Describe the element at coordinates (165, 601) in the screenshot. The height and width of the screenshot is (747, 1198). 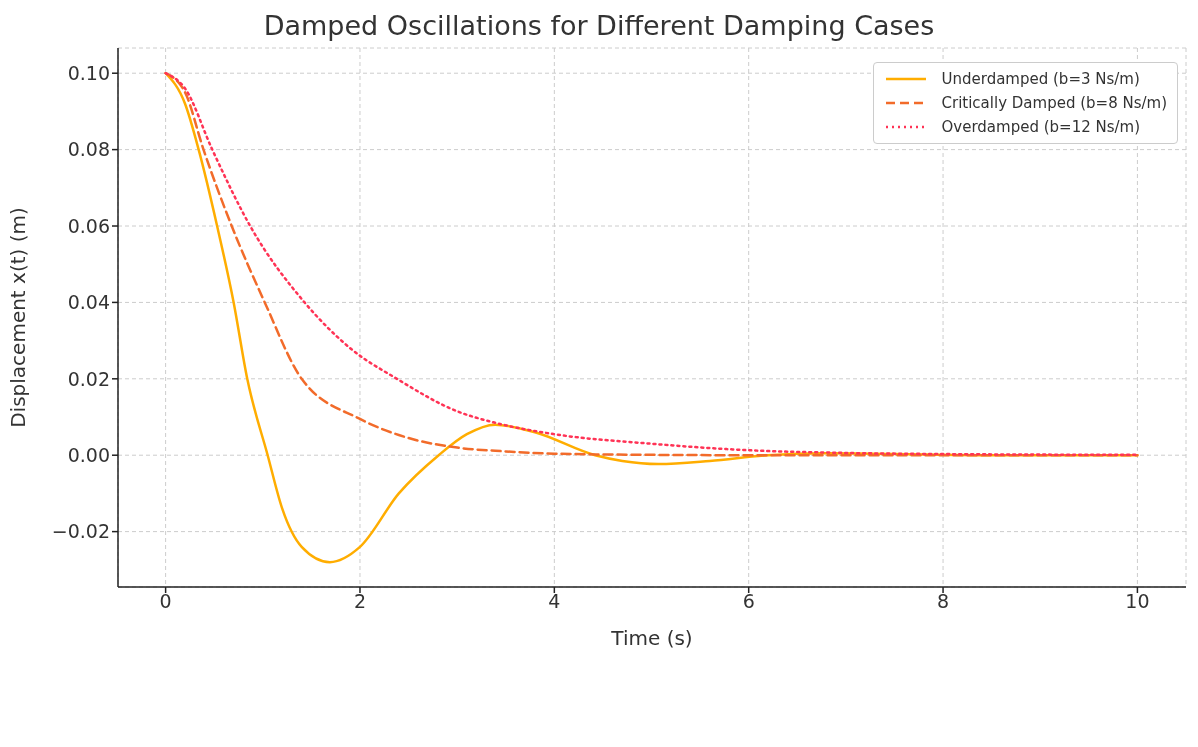
I see `x-tick-label: 0` at that location.